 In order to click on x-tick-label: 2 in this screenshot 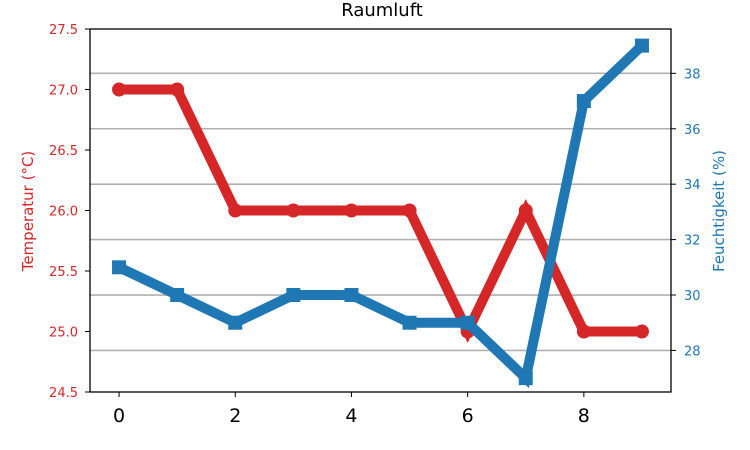, I will do `click(235, 416)`.